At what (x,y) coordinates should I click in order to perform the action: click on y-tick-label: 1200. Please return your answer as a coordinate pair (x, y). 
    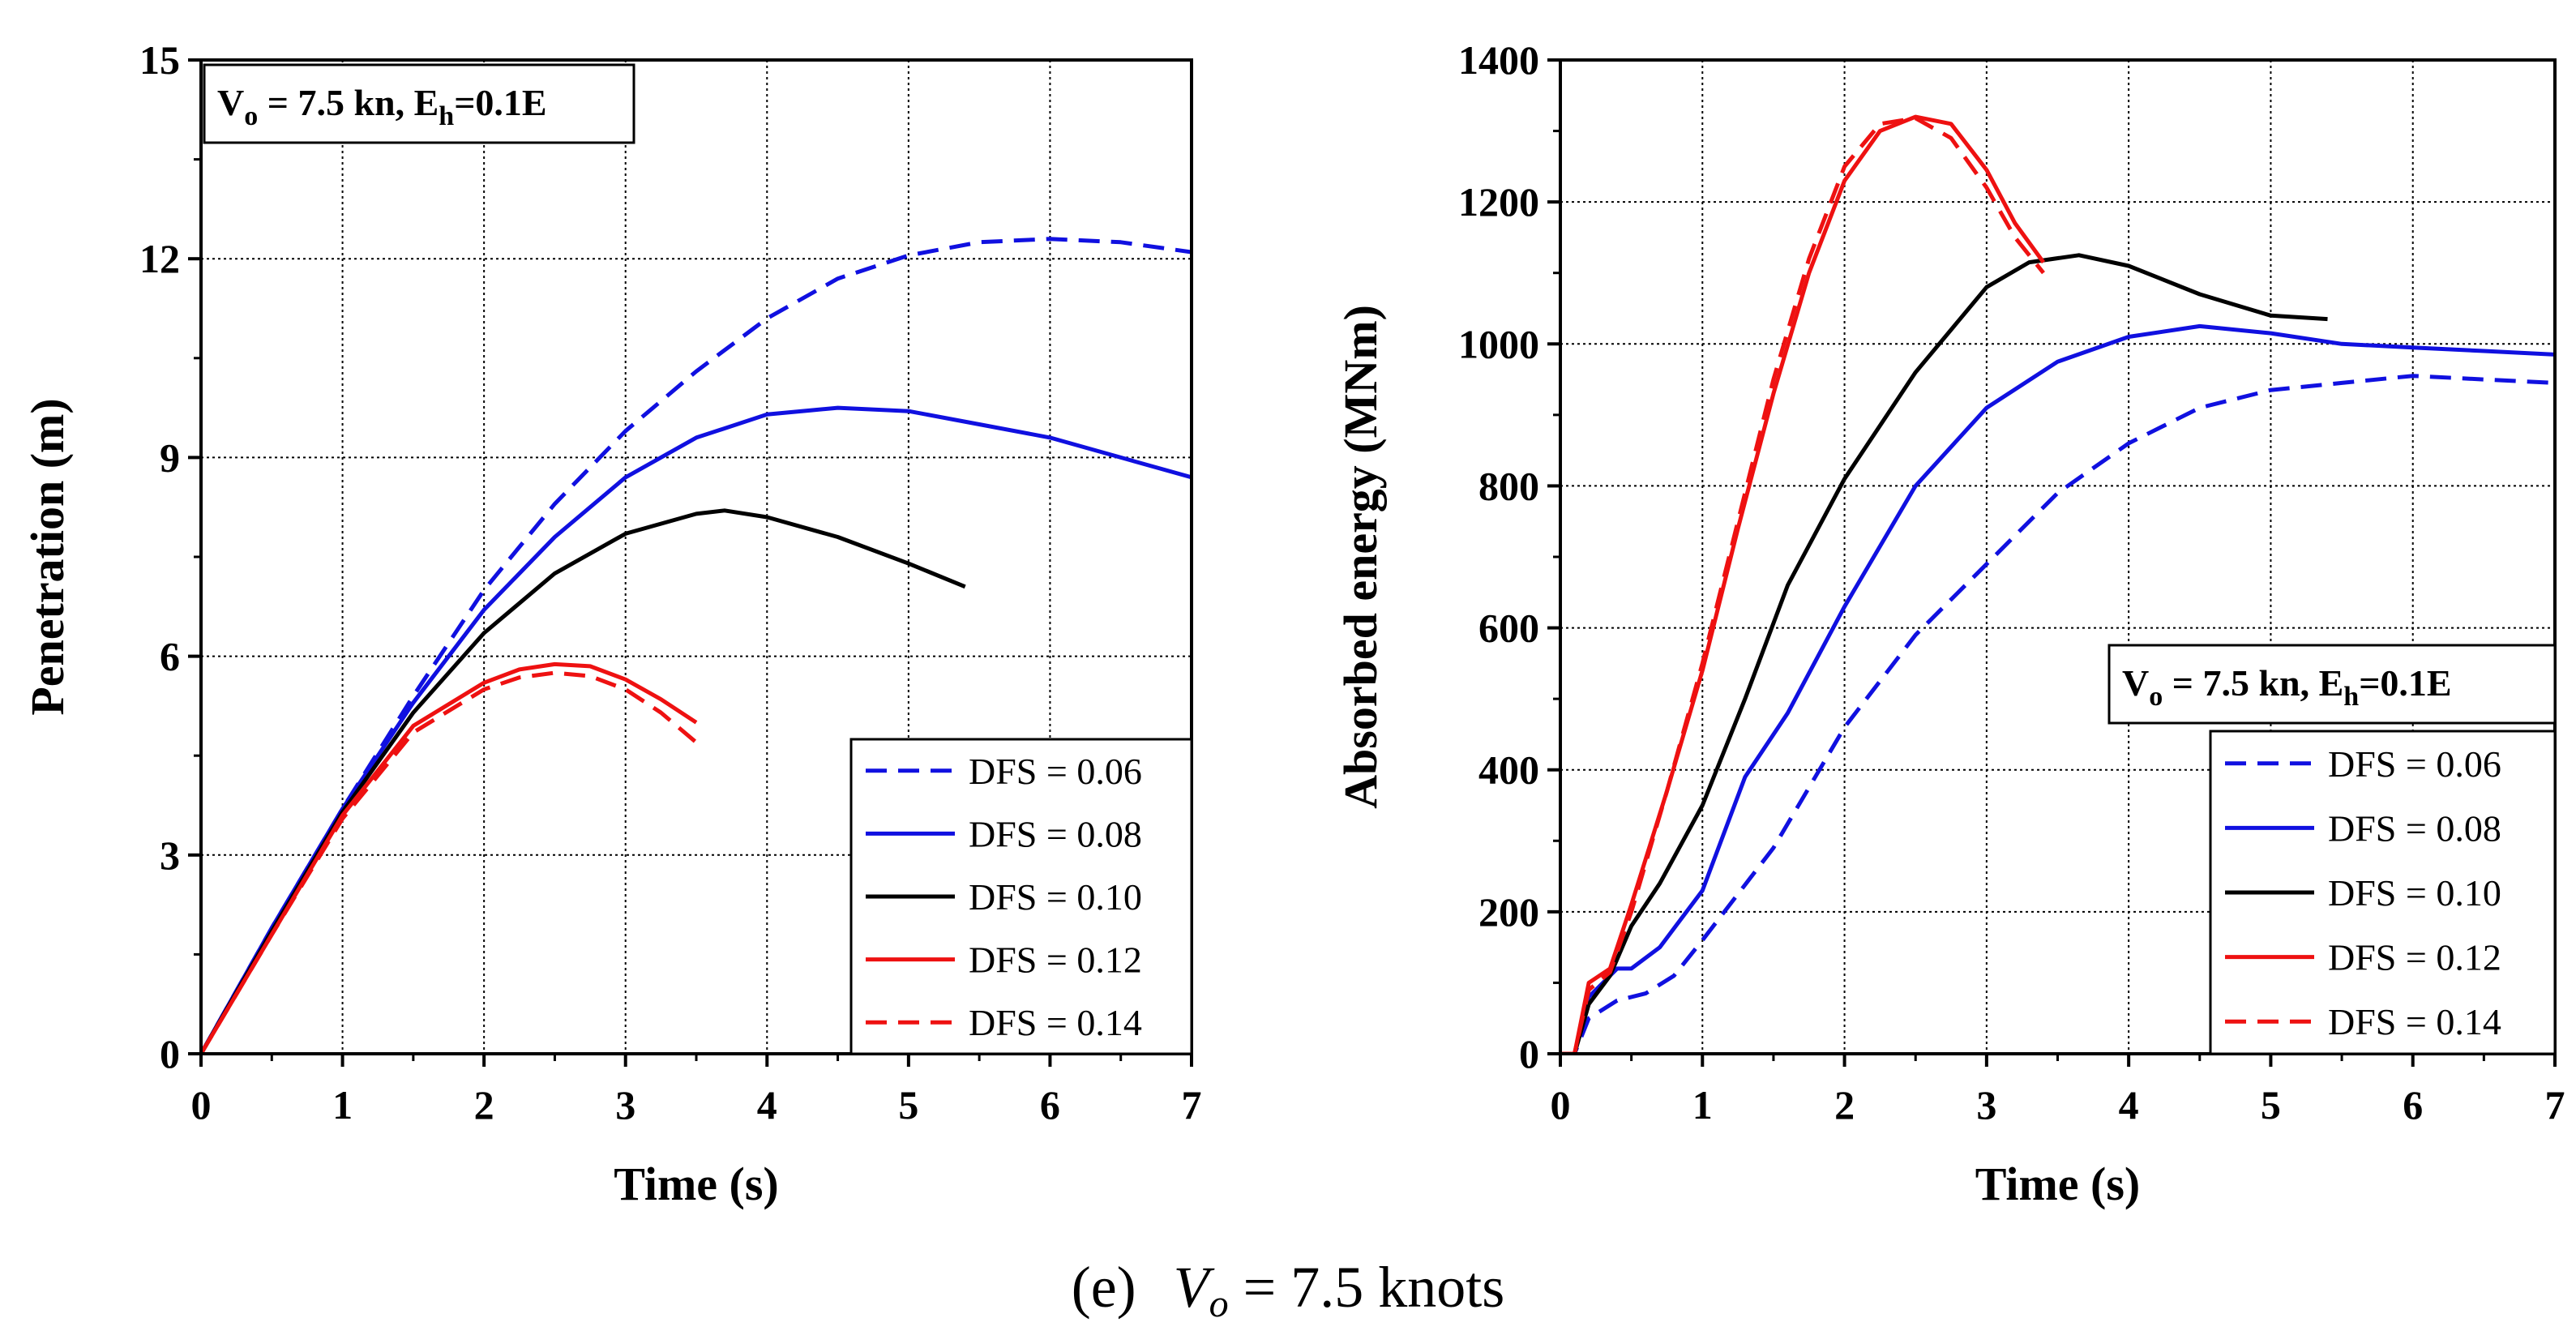
    Looking at the image, I should click on (1498, 202).